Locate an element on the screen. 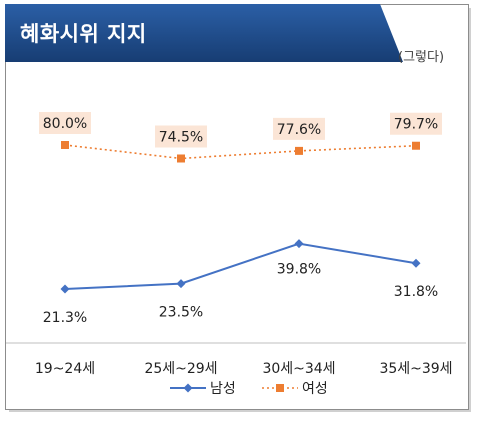  male-data-label: 23.5% is located at coordinates (181, 313).